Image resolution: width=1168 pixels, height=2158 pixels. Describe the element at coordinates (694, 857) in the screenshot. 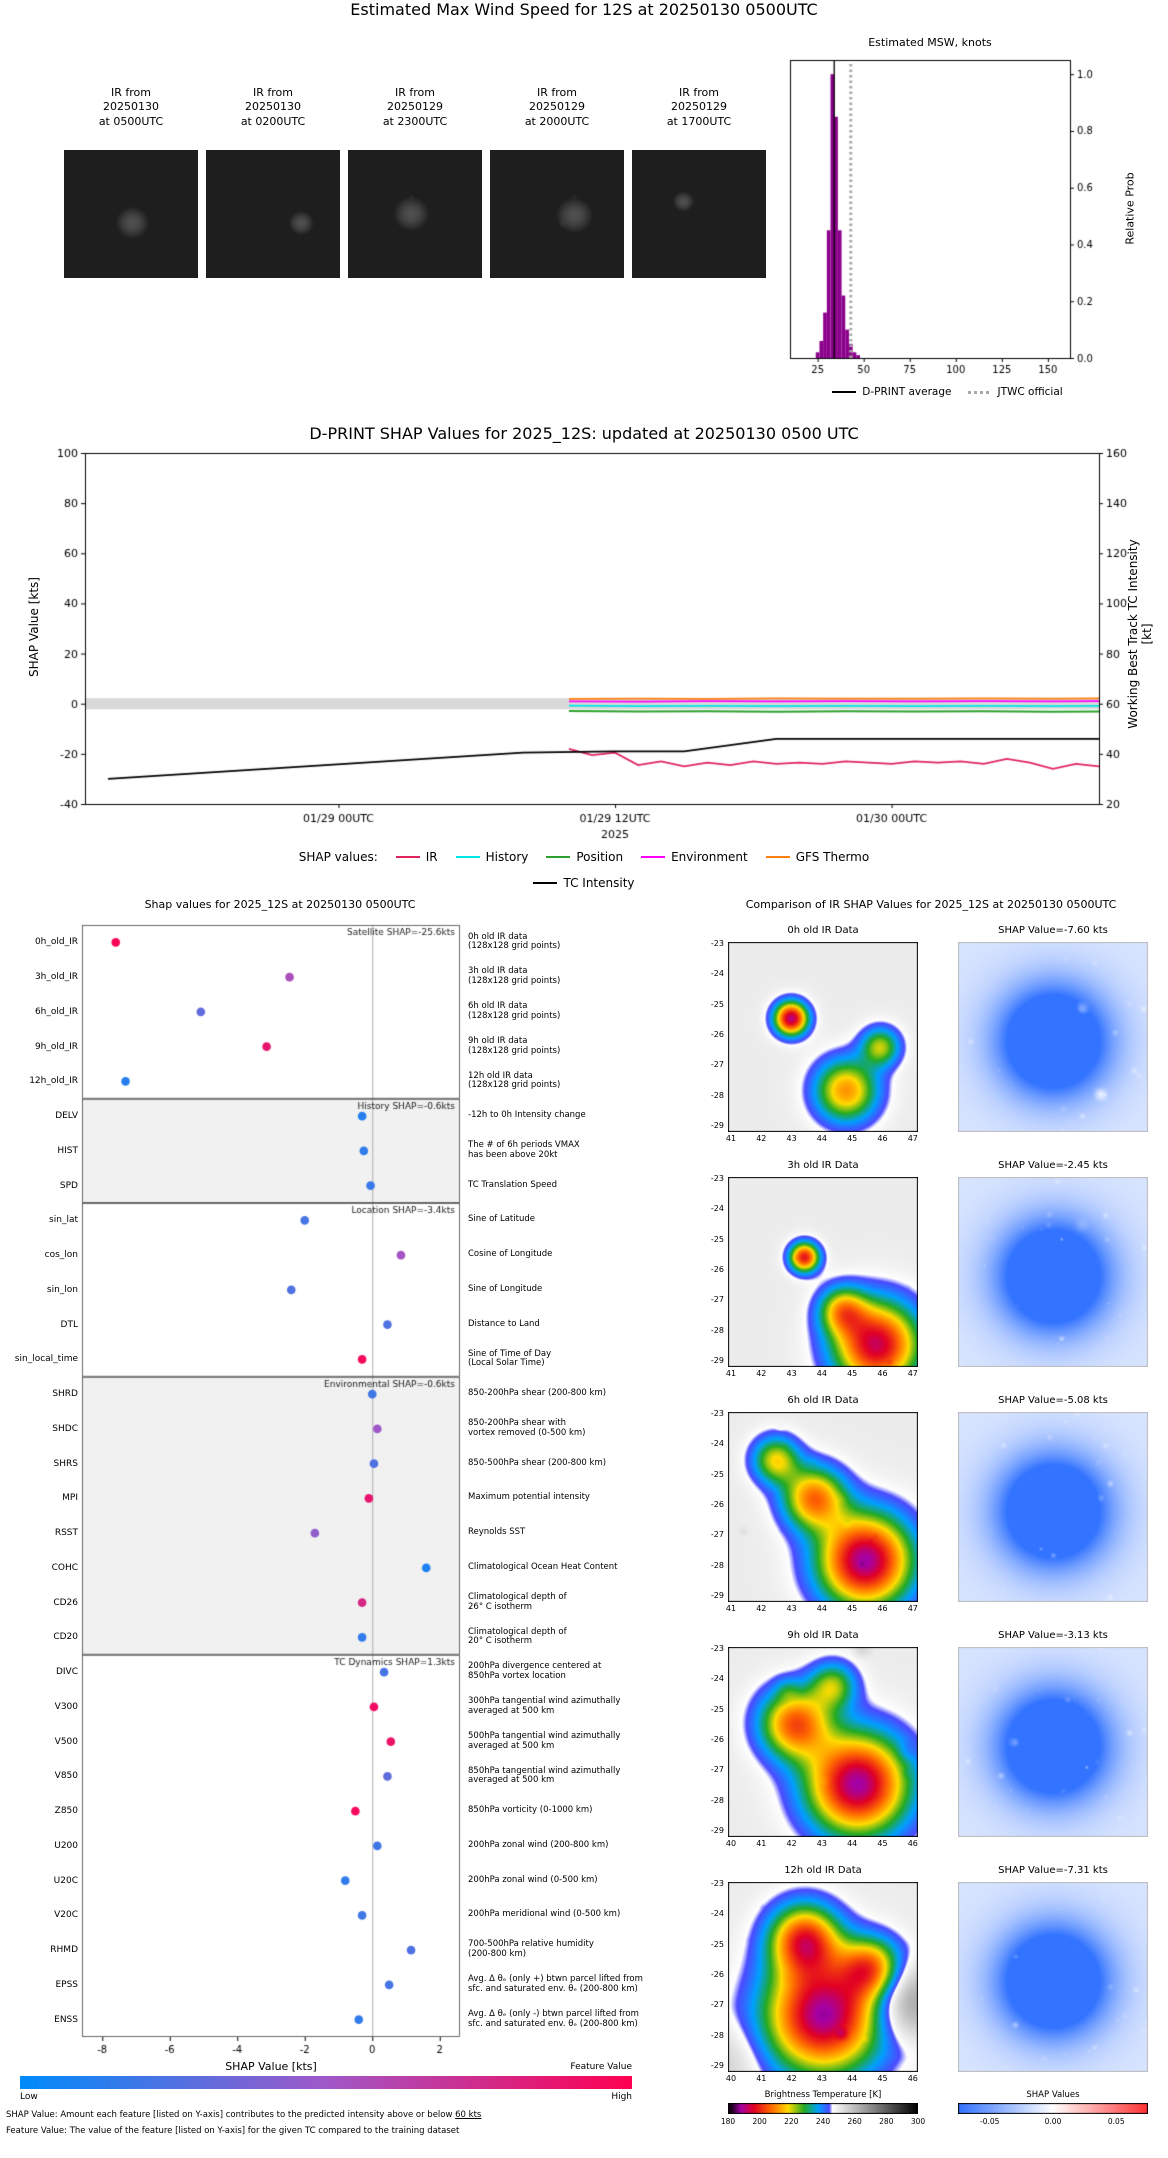

I see `legend-item-environment: Environment` at that location.